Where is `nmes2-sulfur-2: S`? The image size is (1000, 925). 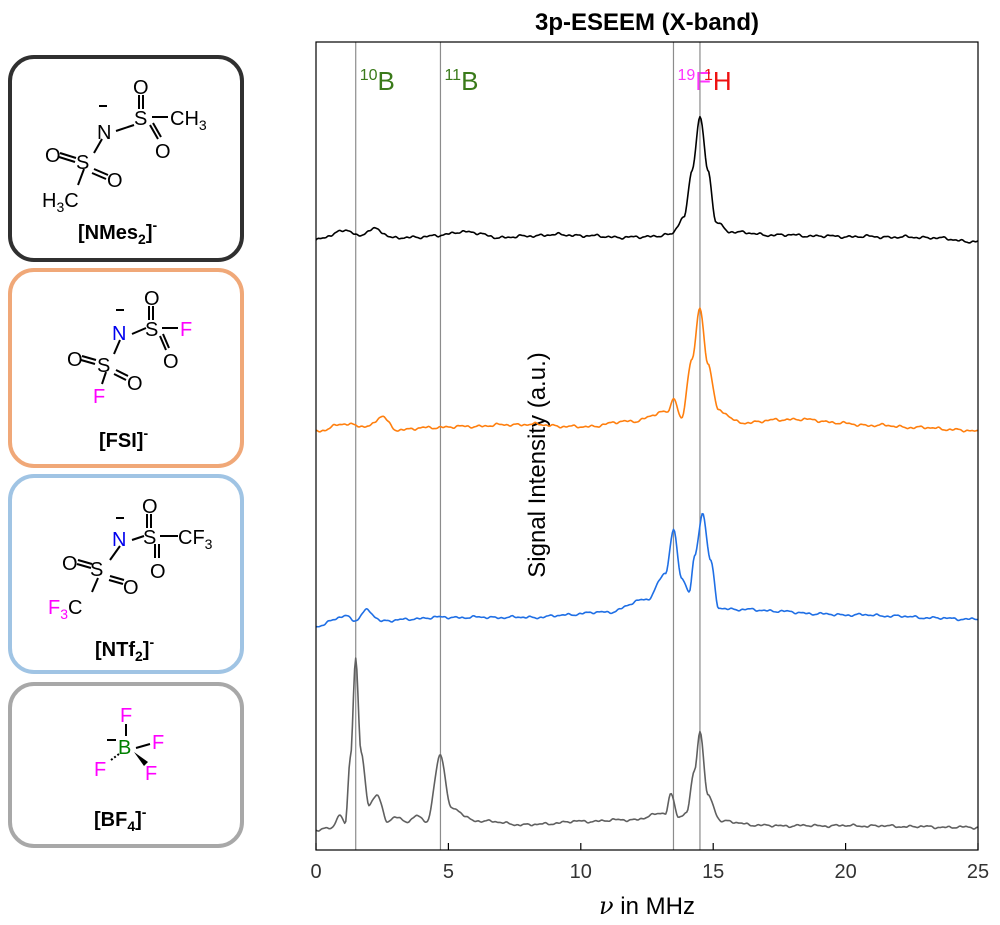
nmes2-sulfur-2: S is located at coordinates (82, 163).